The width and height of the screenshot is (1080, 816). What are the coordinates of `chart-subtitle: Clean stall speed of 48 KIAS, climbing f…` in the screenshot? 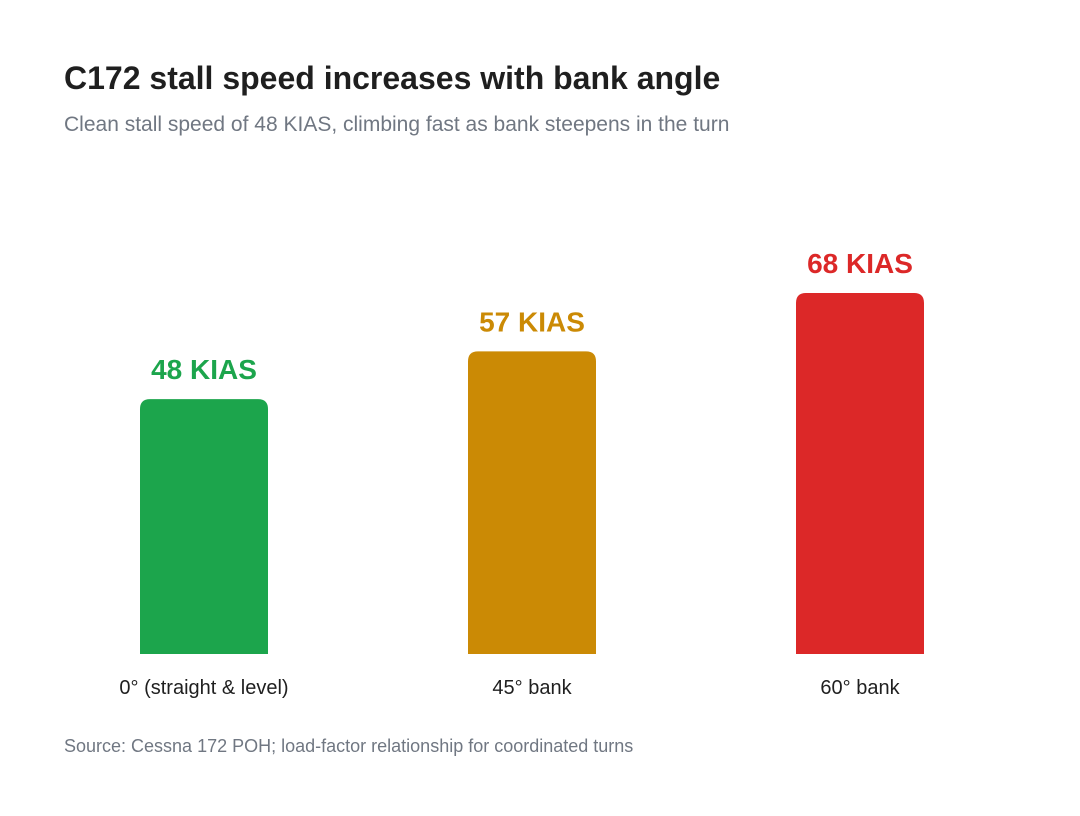 It's located at (397, 124).